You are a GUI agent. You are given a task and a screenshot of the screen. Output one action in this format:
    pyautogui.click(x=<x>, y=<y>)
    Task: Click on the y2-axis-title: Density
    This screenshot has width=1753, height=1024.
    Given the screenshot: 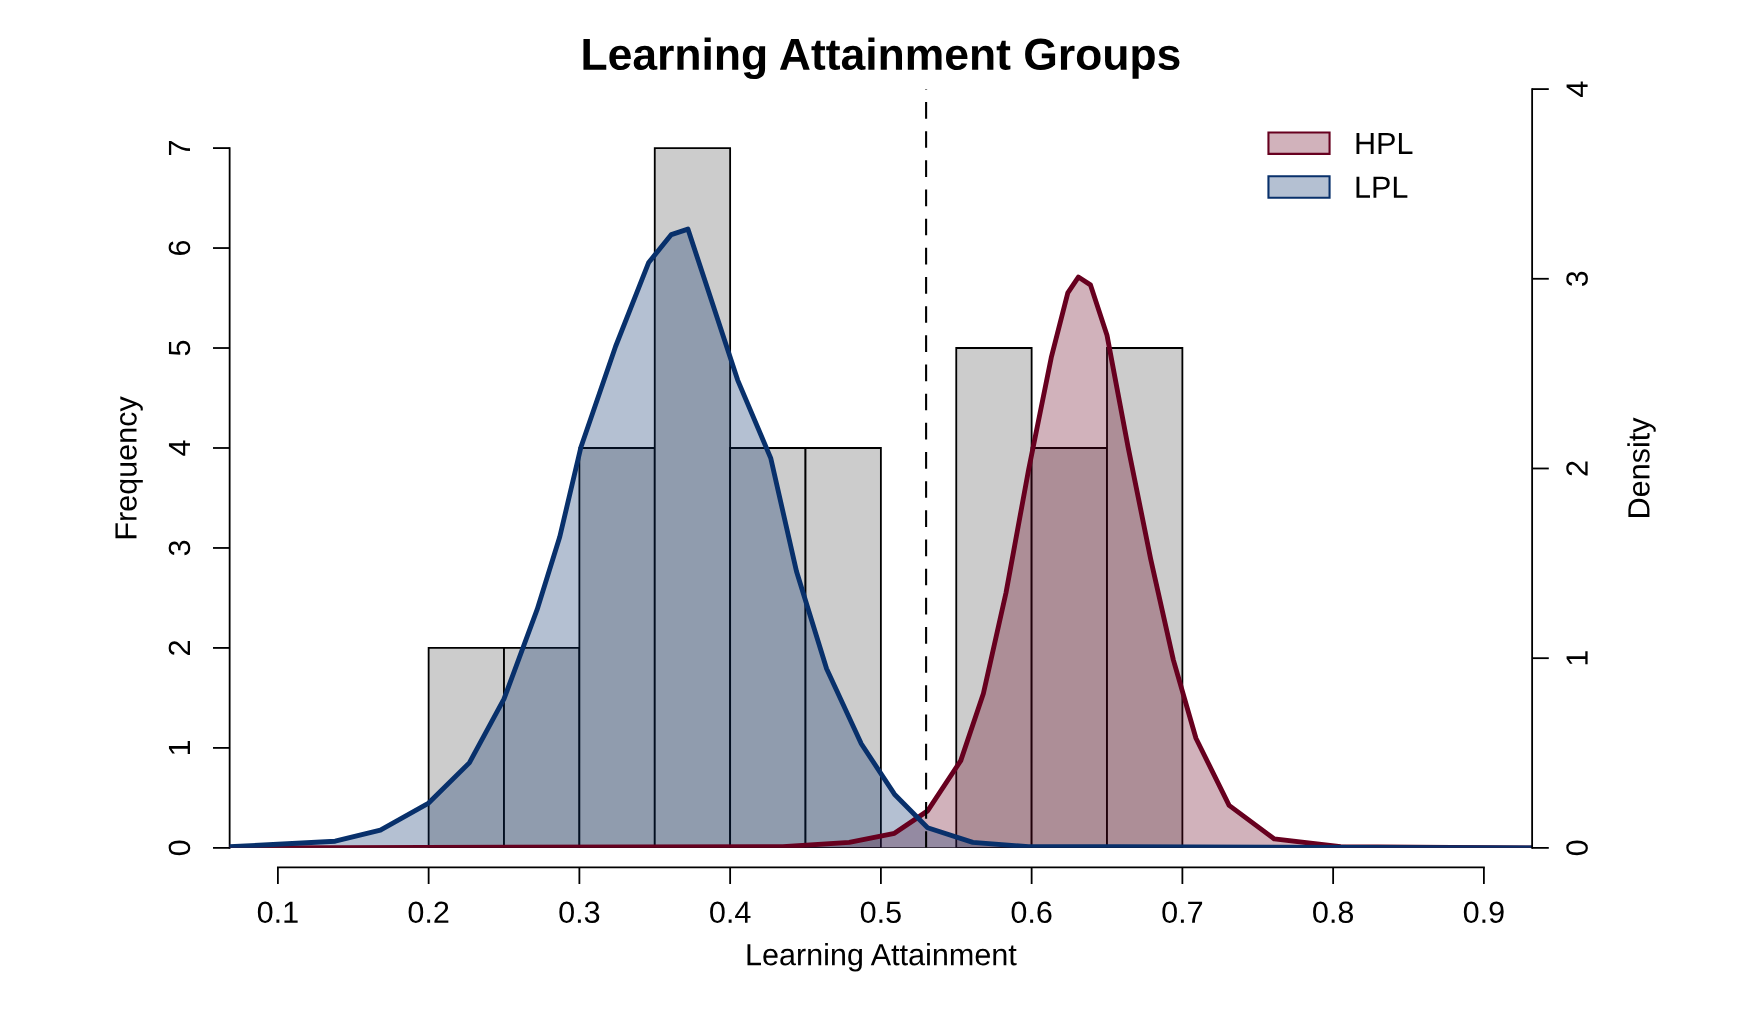 What is the action you would take?
    pyautogui.click(x=1641, y=467)
    